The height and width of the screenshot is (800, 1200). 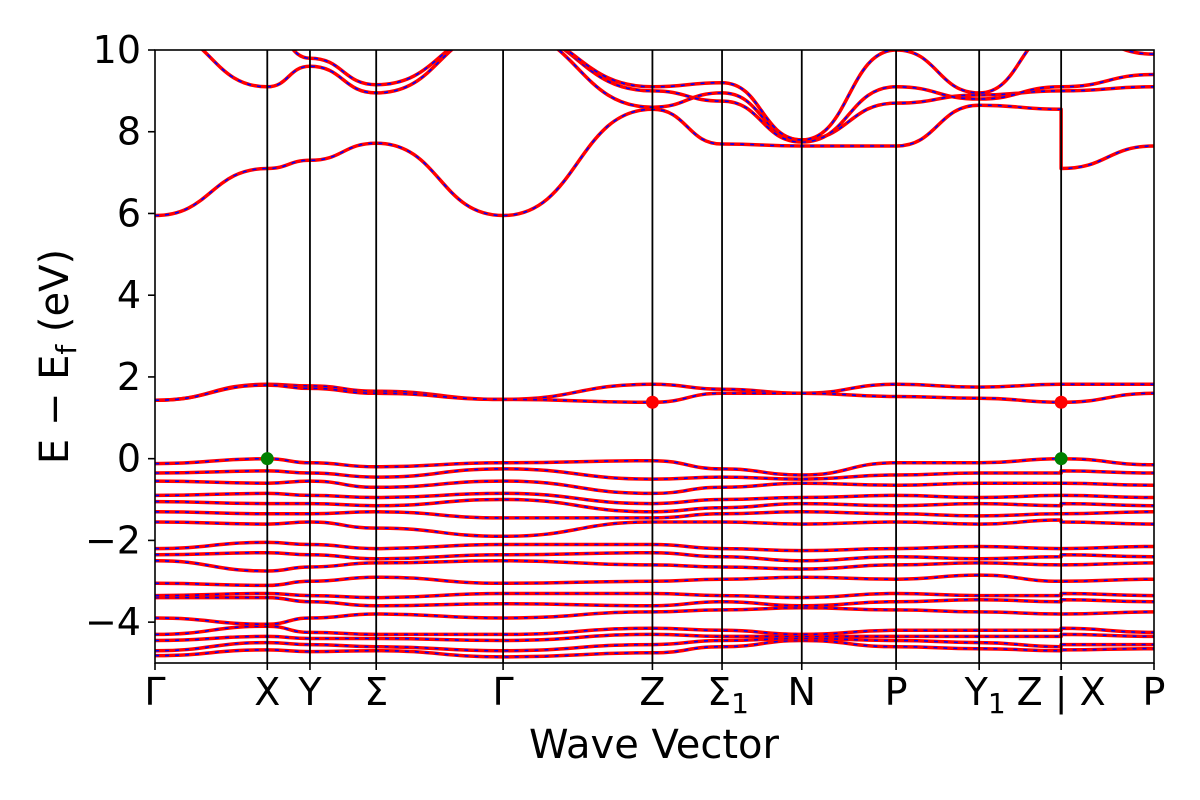 I want to click on y-axis-label-text: E − Ef (eV), so click(x=57, y=356).